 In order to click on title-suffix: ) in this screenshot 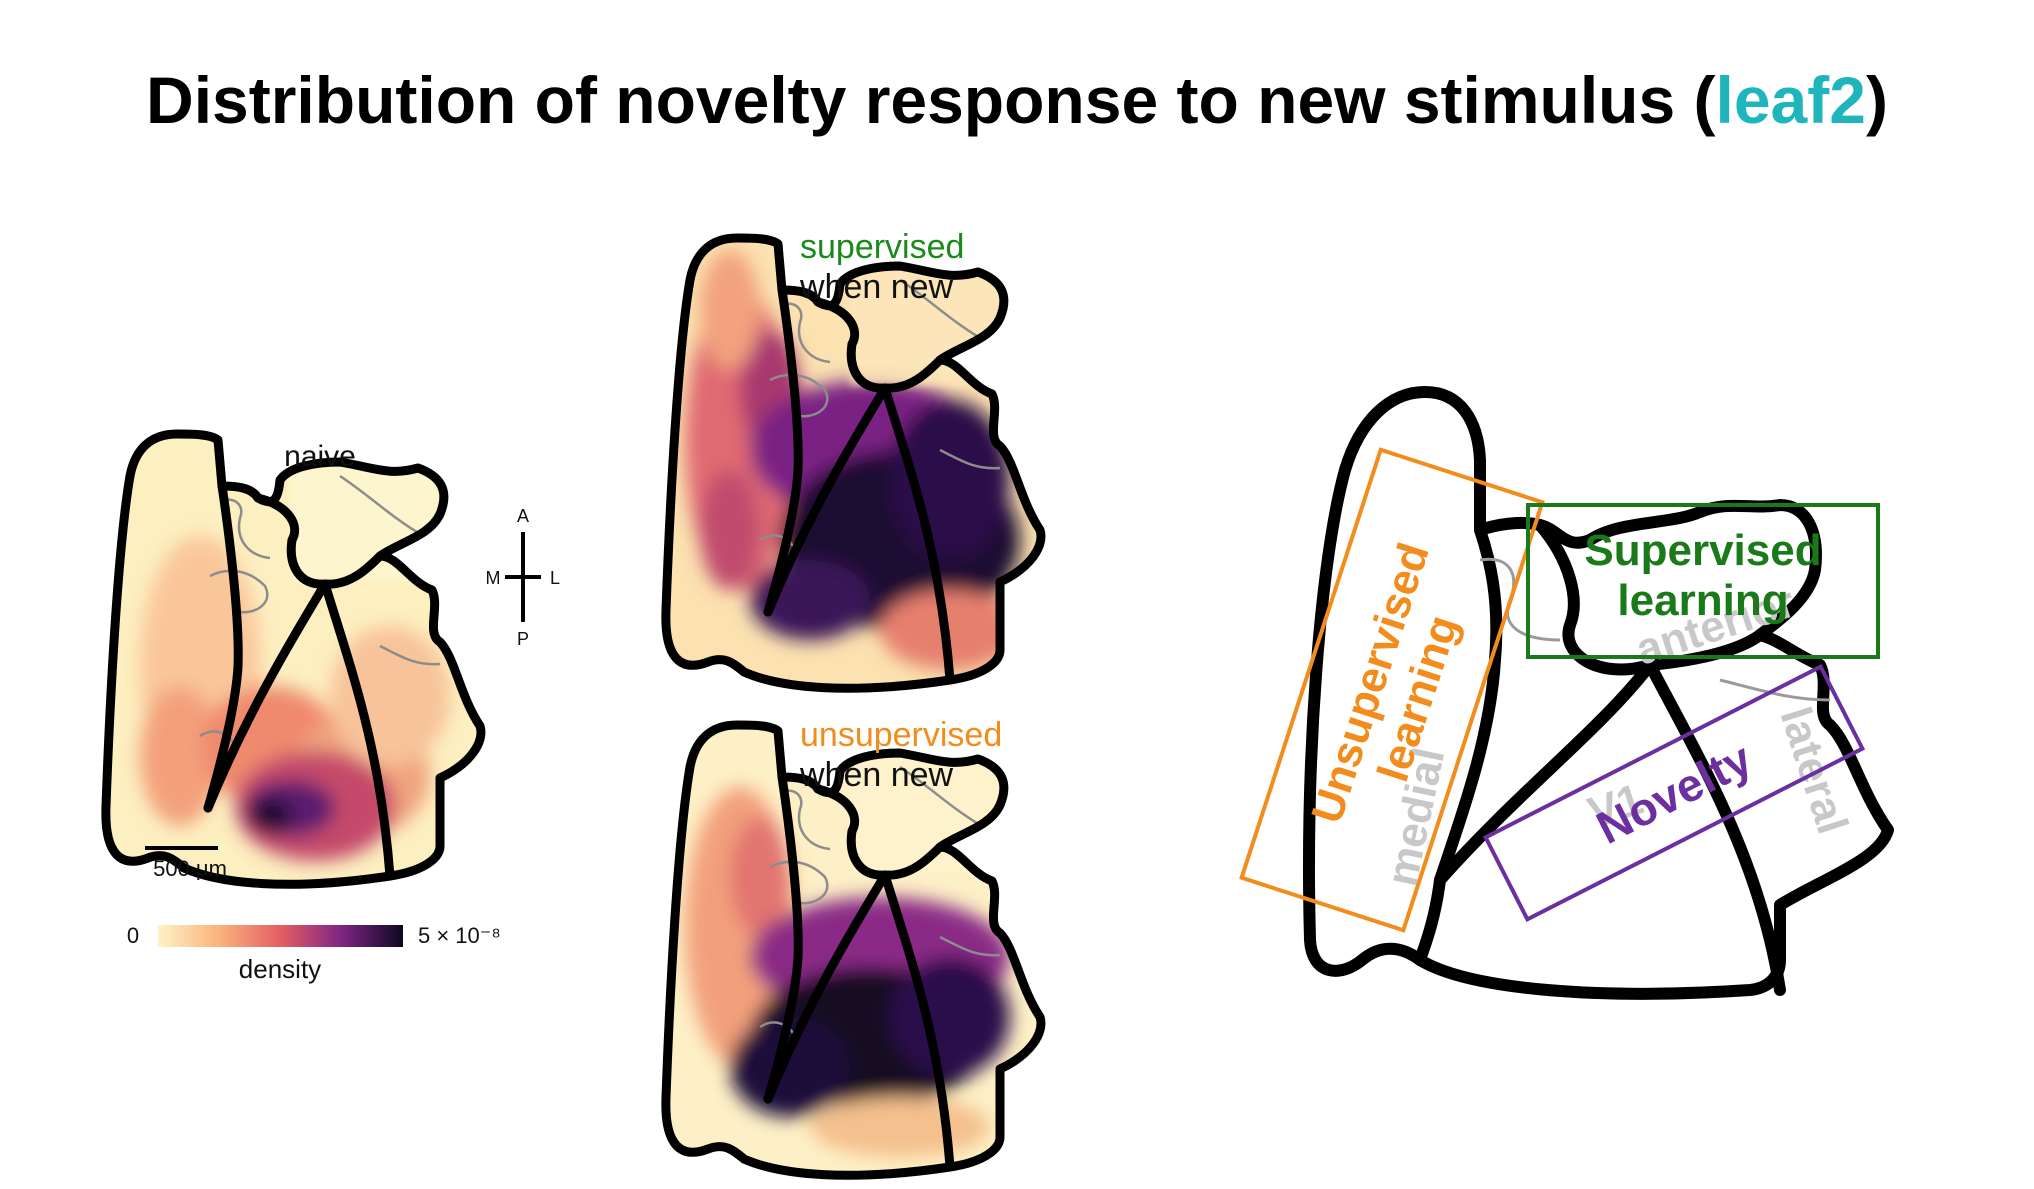, I will do `click(1876, 100)`.